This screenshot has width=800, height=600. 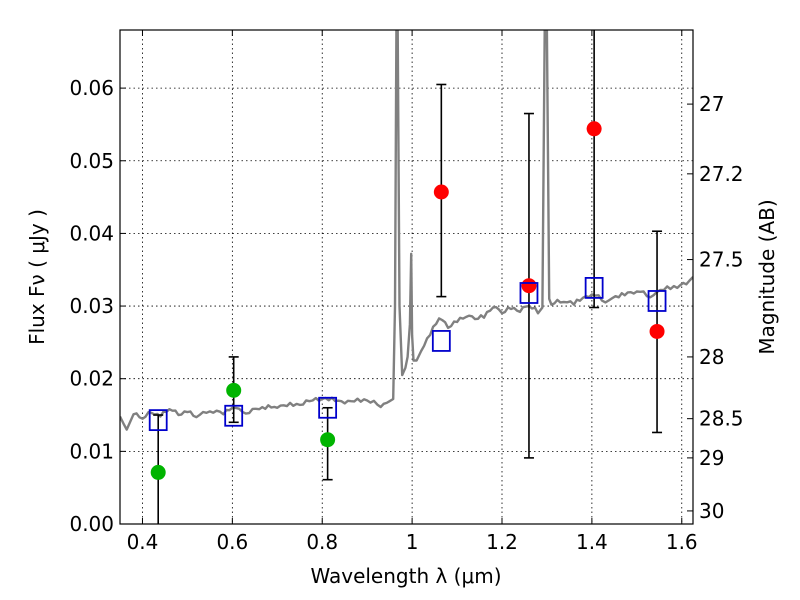 What do you see at coordinates (37, 277) in the screenshot?
I see `y-axis-label: Flux Fν ( μJy )` at bounding box center [37, 277].